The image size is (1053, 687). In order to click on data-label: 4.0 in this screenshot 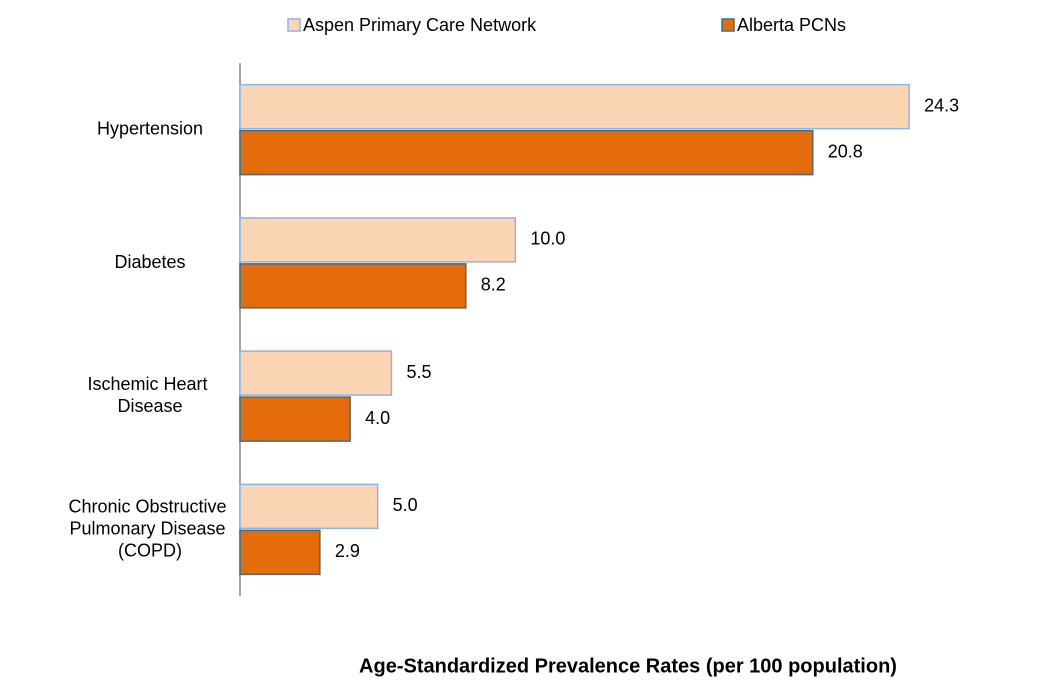, I will do `click(377, 418)`.